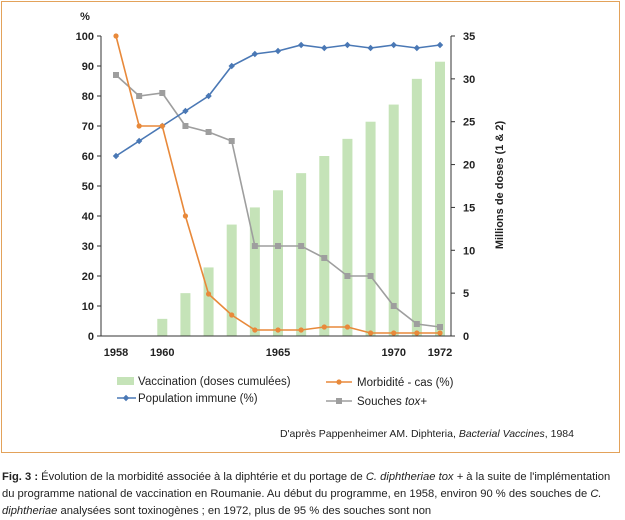 The image size is (625, 520). Describe the element at coordinates (469, 208) in the screenshot. I see `right-tick-label: 15` at that location.